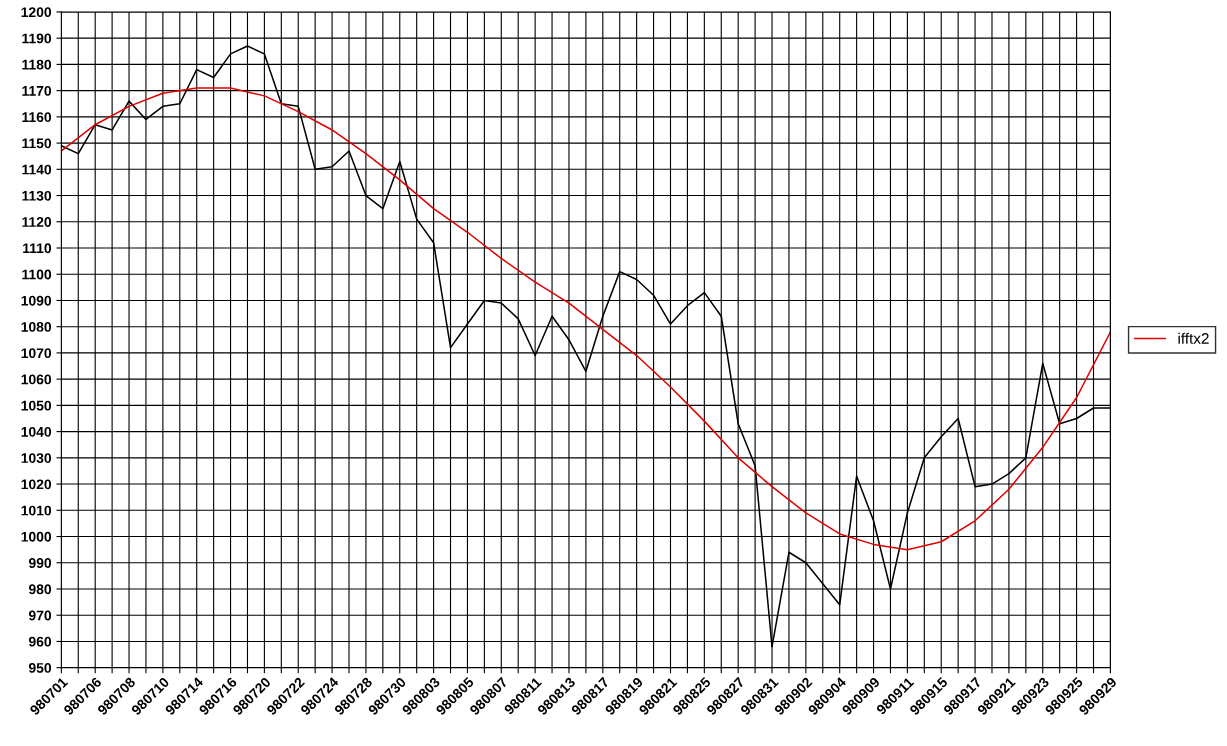 The width and height of the screenshot is (1227, 746). I want to click on y-tick-label: 1010, so click(36, 510).